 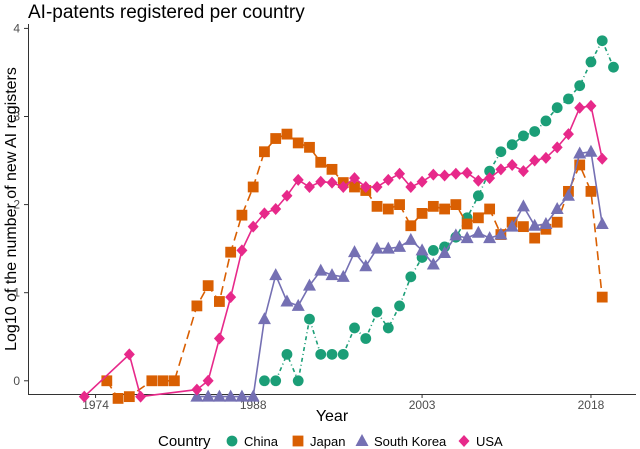 What do you see at coordinates (332, 416) in the screenshot?
I see `x-axis-title: Year` at bounding box center [332, 416].